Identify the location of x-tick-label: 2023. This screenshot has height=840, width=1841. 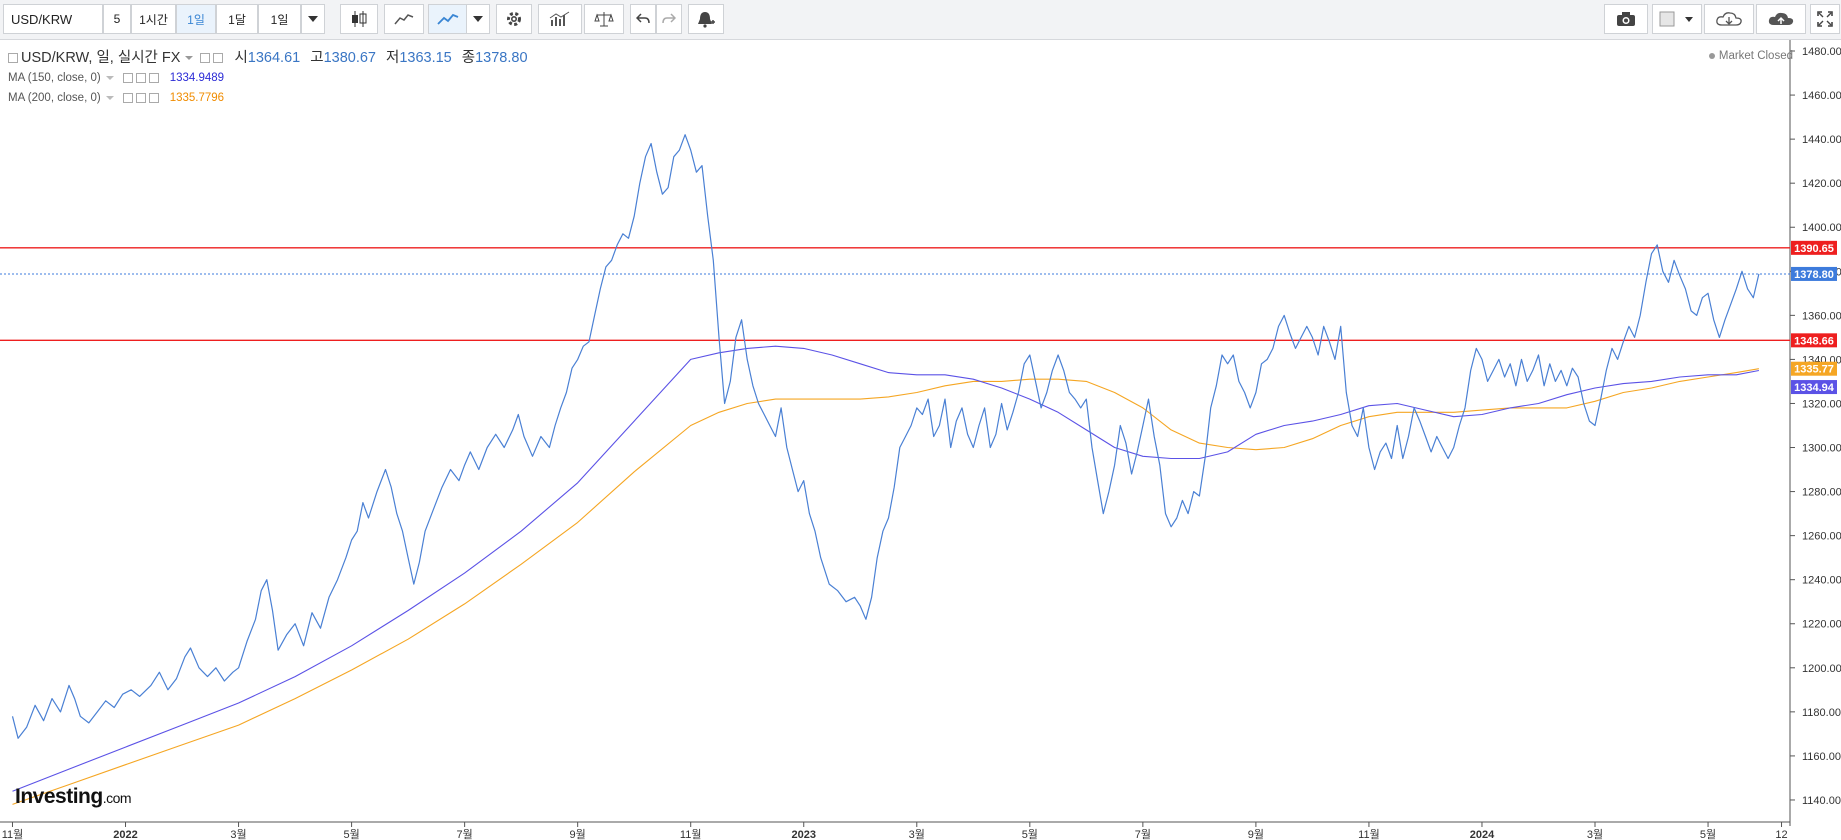
(804, 834).